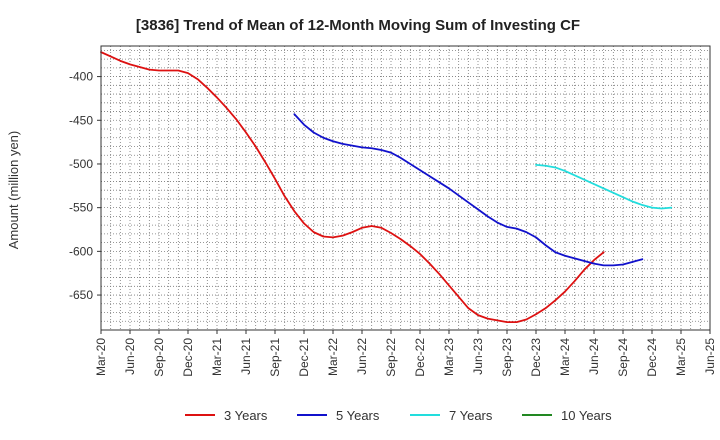  Describe the element at coordinates (13, 190) in the screenshot. I see `y-axis-label: Amount (million yen)` at that location.